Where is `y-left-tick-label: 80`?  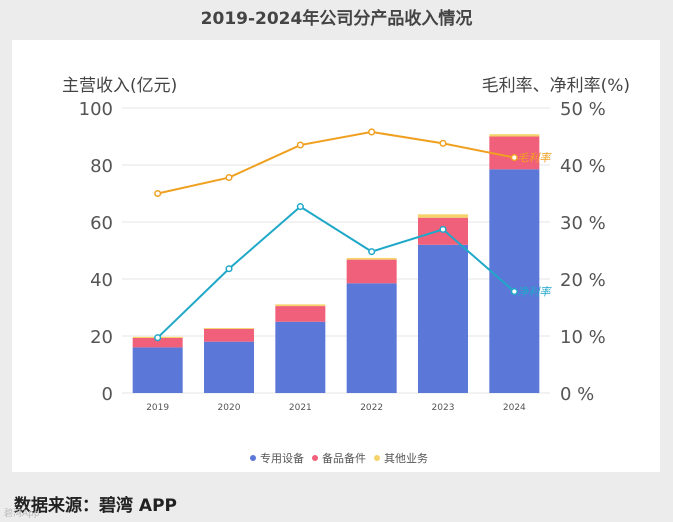
y-left-tick-label: 80 is located at coordinates (101, 166).